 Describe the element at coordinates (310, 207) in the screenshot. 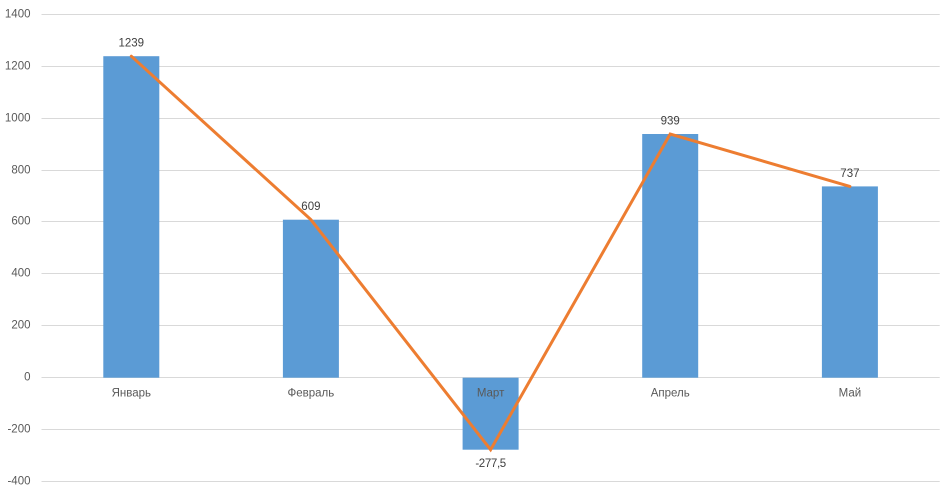

I see `svg-text: 609` at that location.